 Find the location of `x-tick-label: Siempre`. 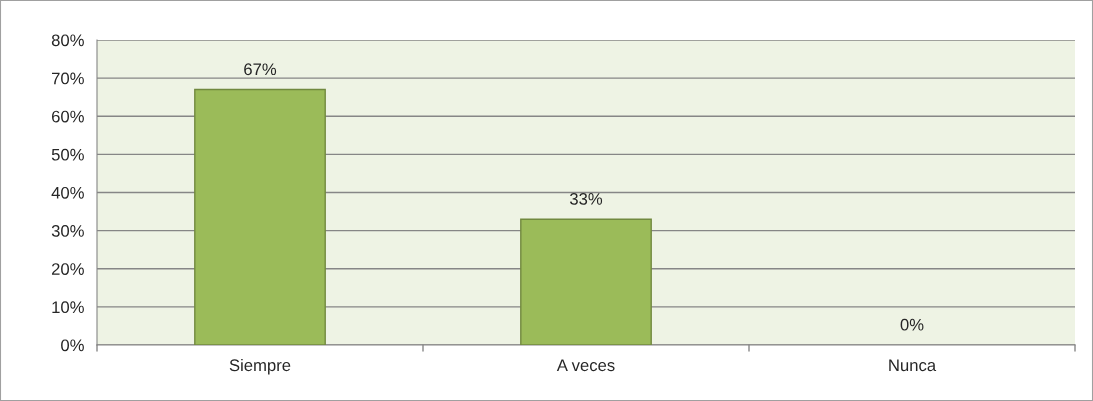

x-tick-label: Siempre is located at coordinates (260, 366).